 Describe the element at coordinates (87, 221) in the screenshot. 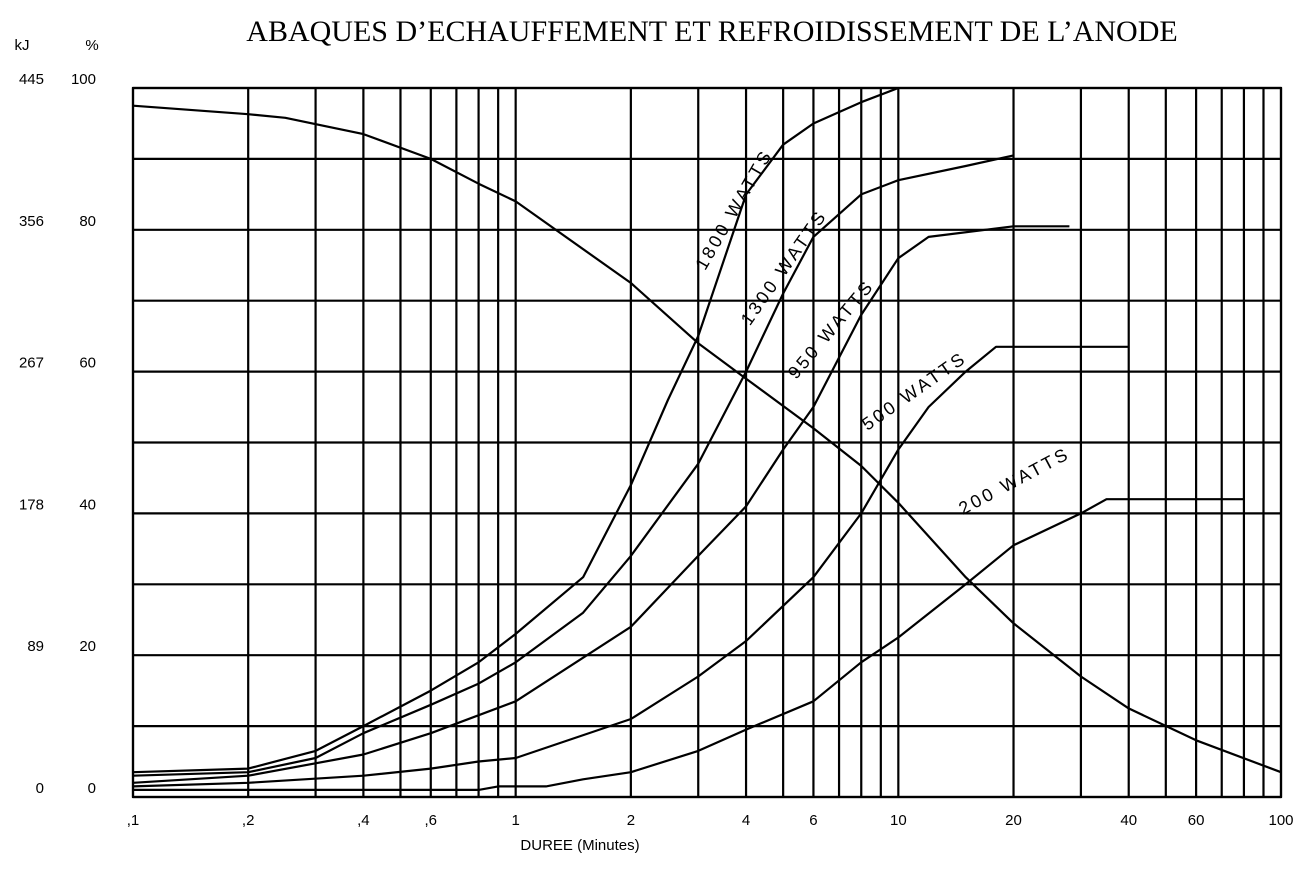

I see `y-tick-label: 80` at that location.